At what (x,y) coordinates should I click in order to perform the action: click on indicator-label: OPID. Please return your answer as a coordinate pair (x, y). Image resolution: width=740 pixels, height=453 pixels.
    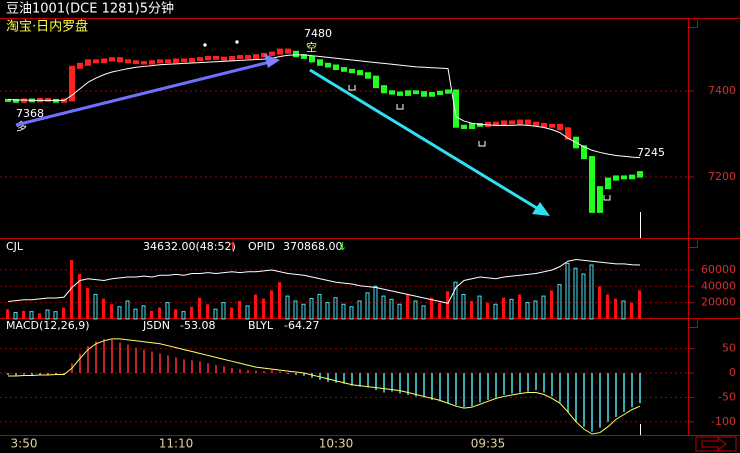
    Looking at the image, I should click on (261, 246).